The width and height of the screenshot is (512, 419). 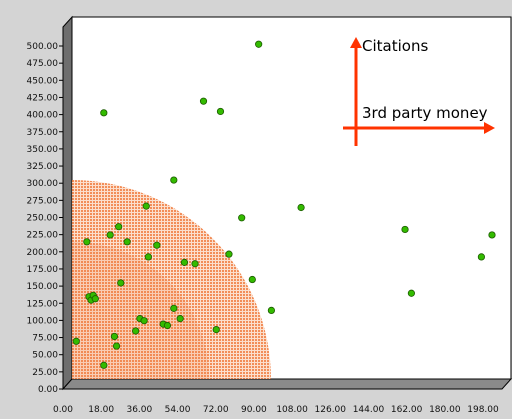 I want to click on left-wall, so click(x=67, y=203).